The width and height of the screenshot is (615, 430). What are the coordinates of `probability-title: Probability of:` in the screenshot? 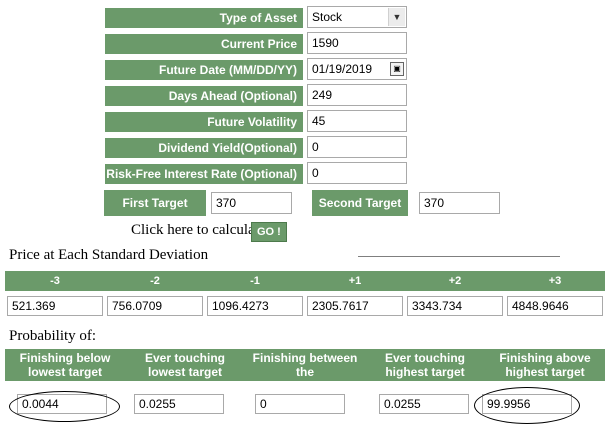 It's located at (53, 336).